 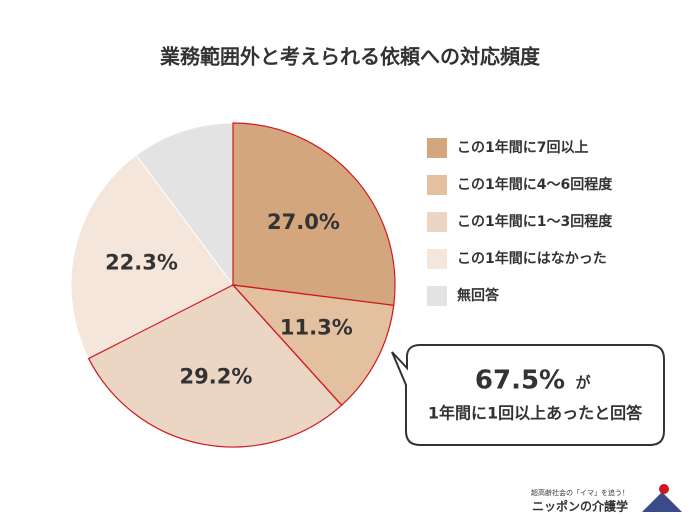 I want to click on data-label: 11.3%, so click(x=316, y=327).